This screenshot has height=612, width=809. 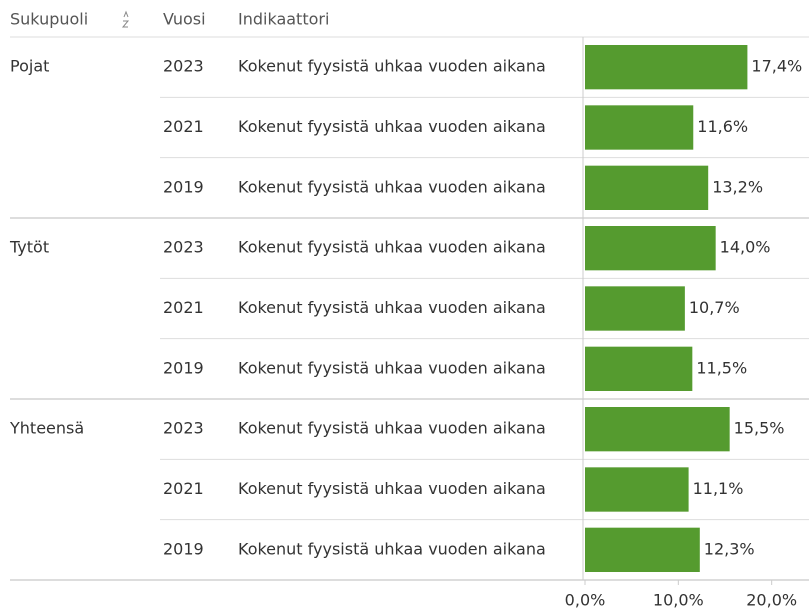 What do you see at coordinates (745, 247) in the screenshot?
I see `value-label: 14,0%` at bounding box center [745, 247].